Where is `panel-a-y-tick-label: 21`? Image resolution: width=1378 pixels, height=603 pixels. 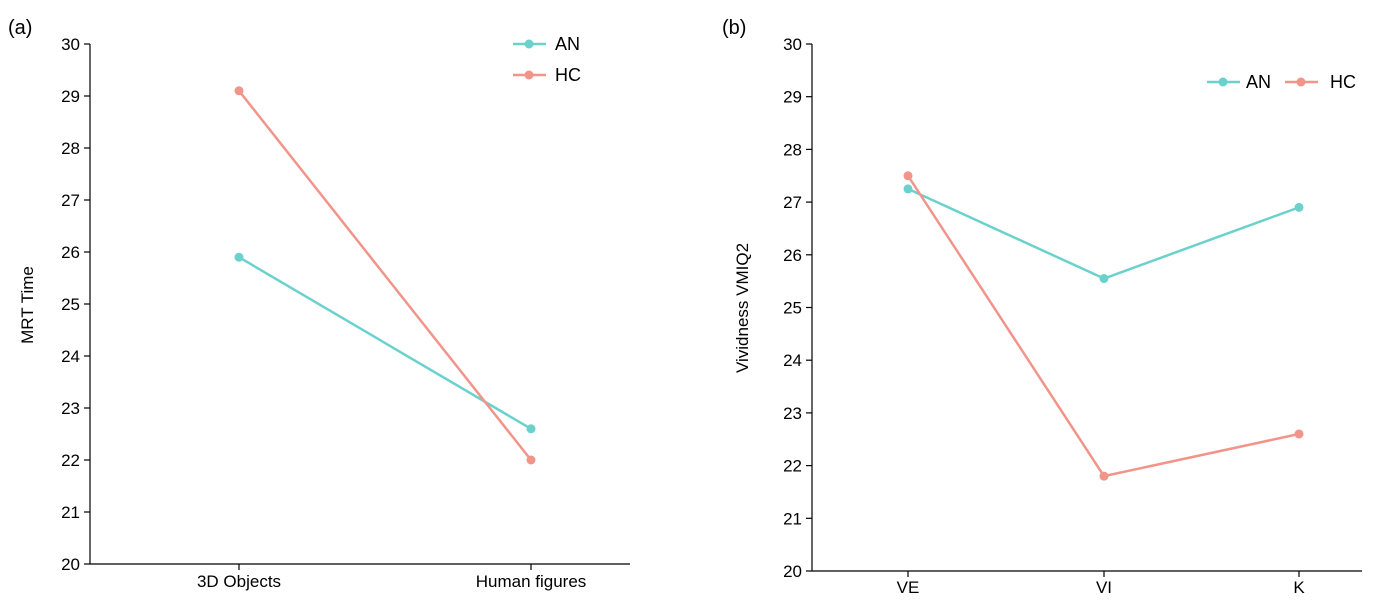 panel-a-y-tick-label: 21 is located at coordinates (70, 512).